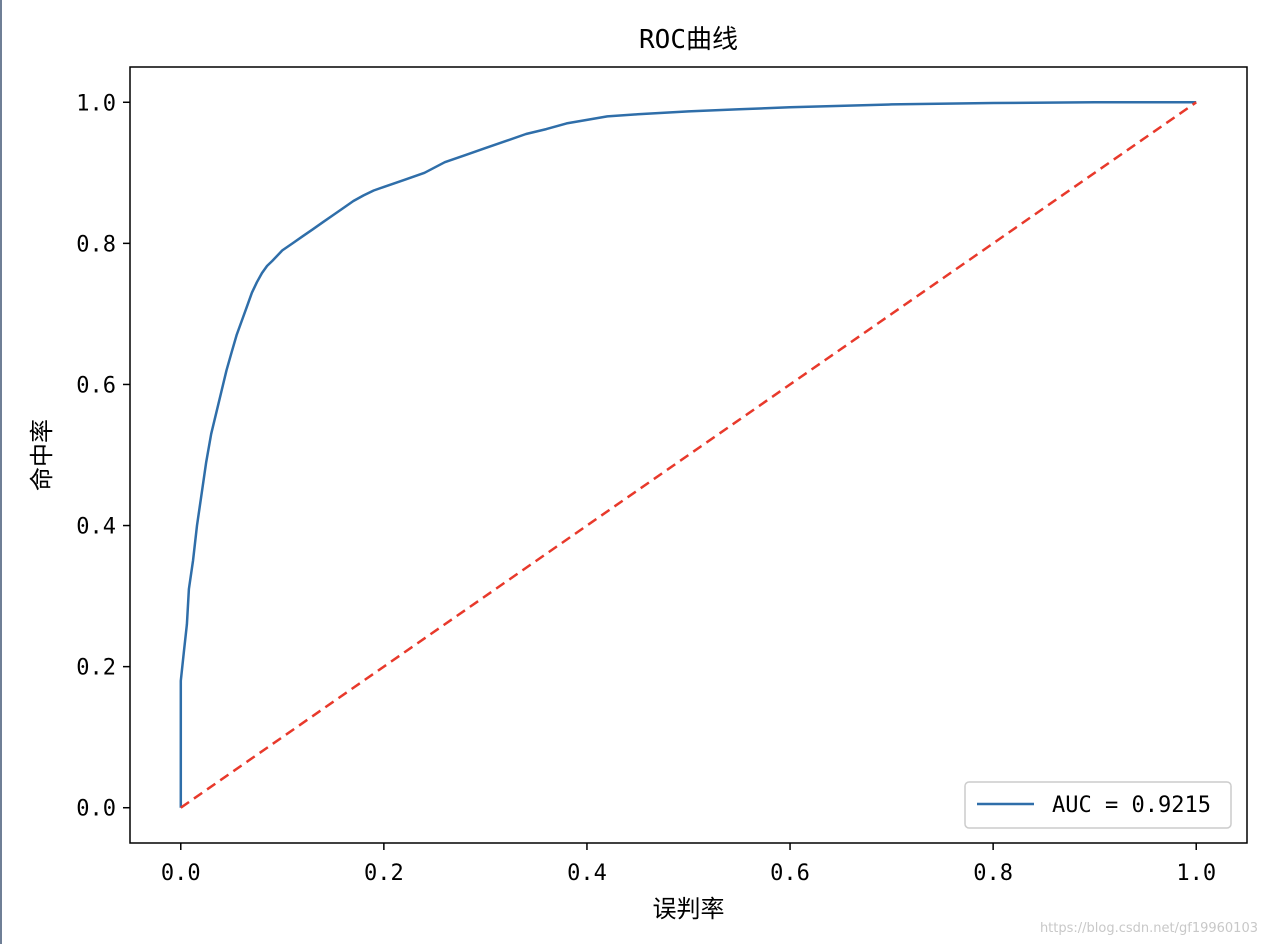 The height and width of the screenshot is (944, 1268). I want to click on y-tick-label: 1.0, so click(96, 103).